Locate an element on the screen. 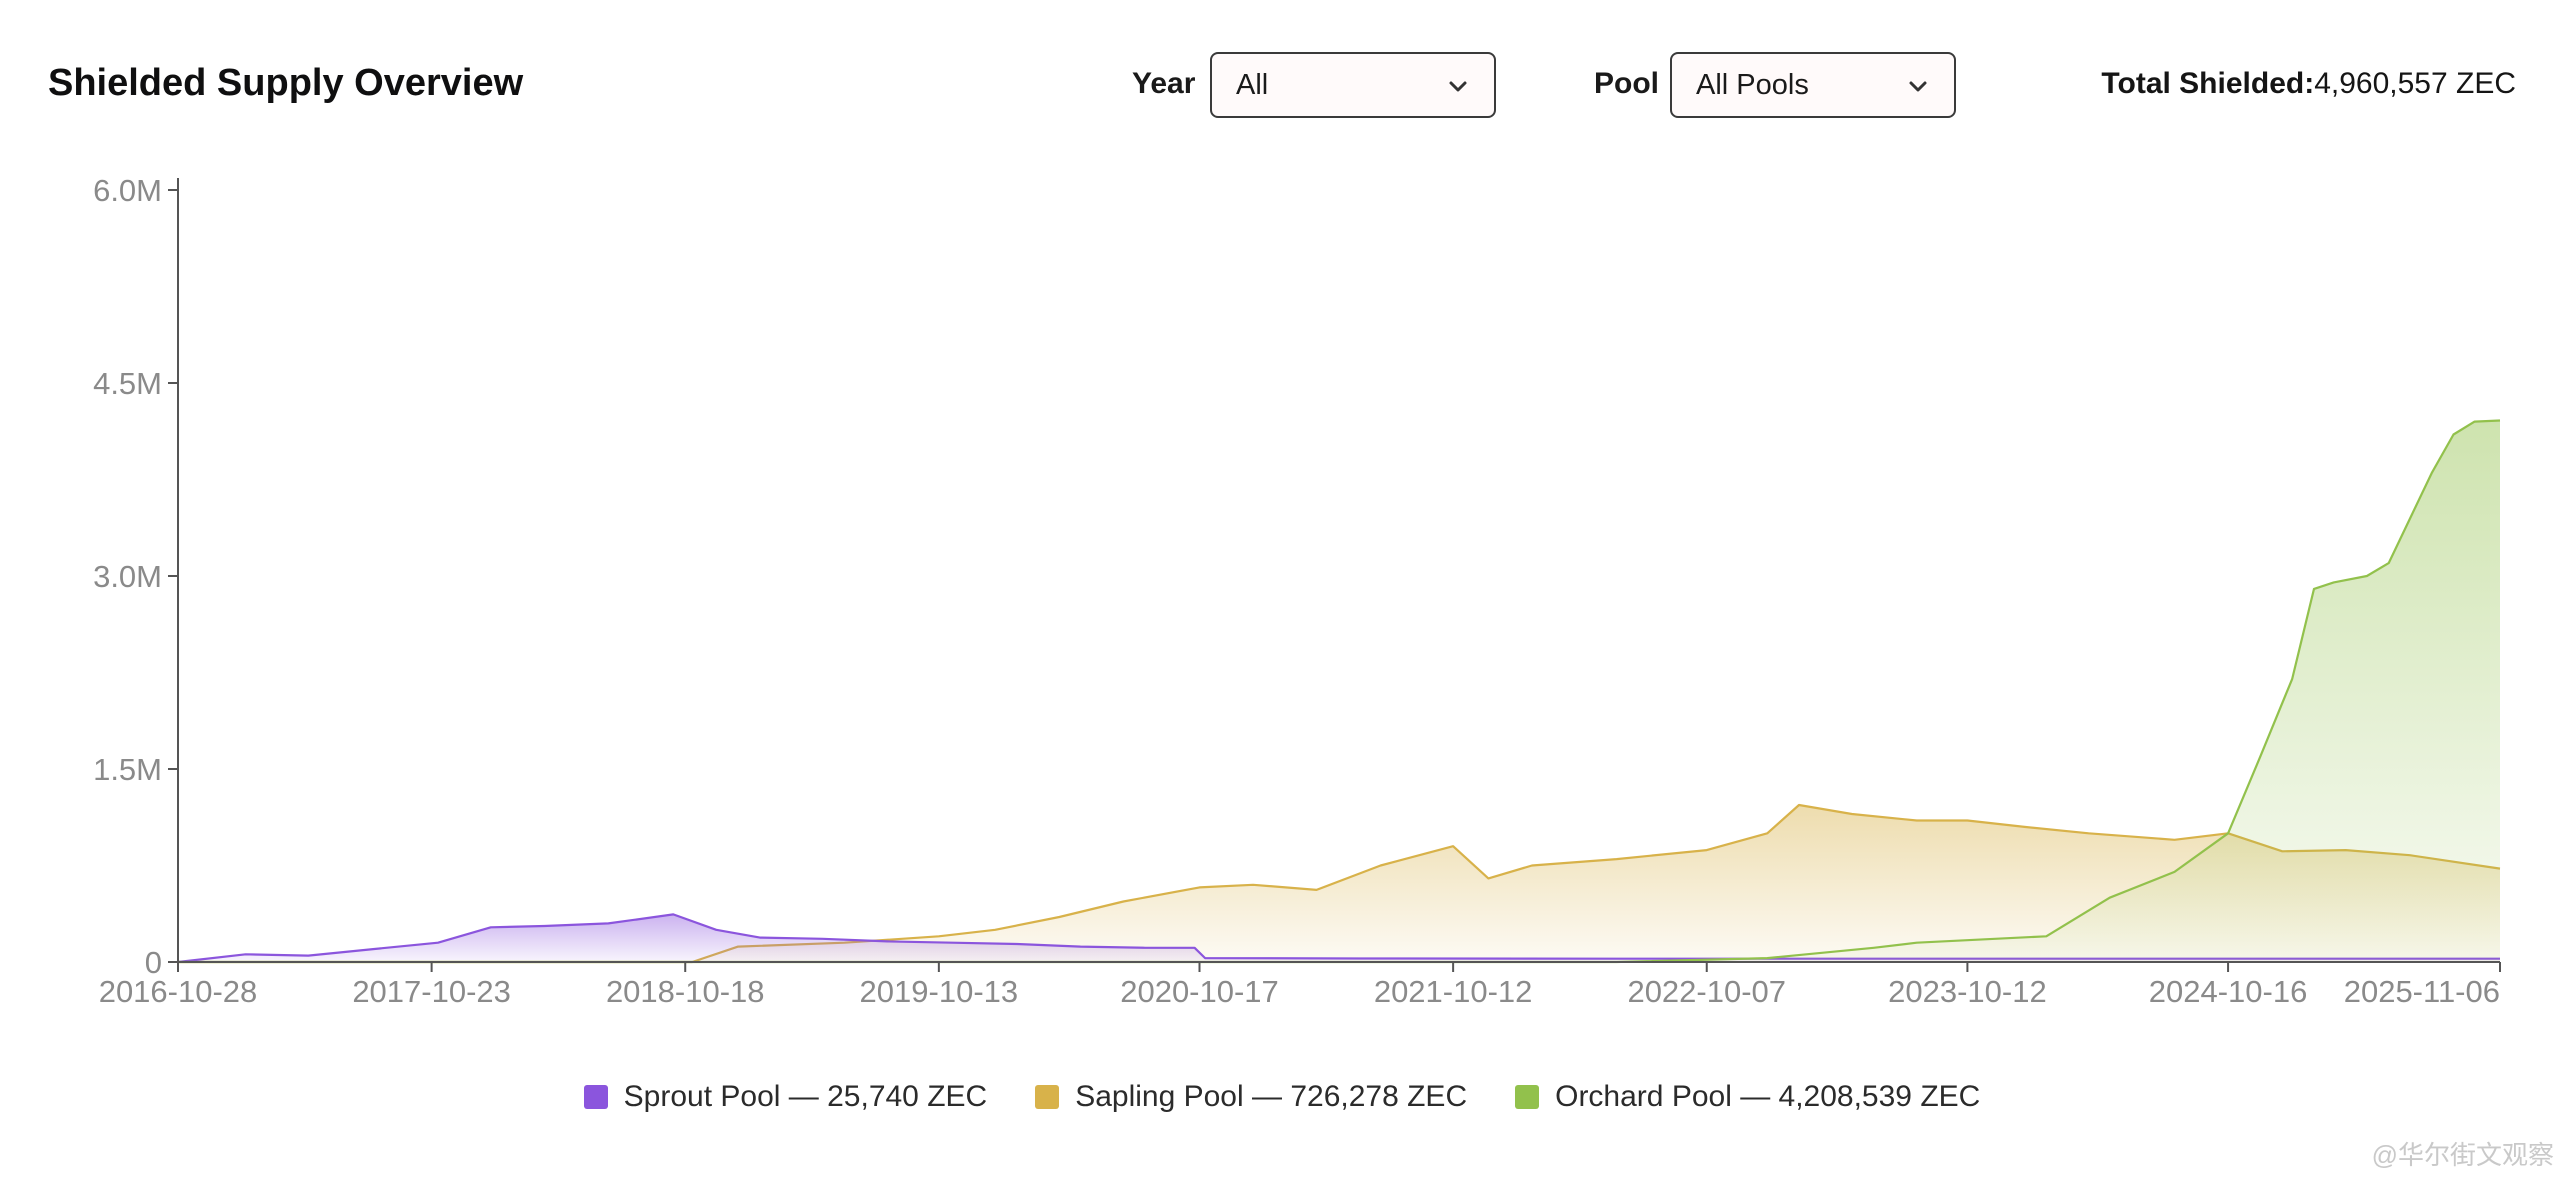 The width and height of the screenshot is (2564, 1182). x-tick-label: 2023-10-12 is located at coordinates (1967, 991).